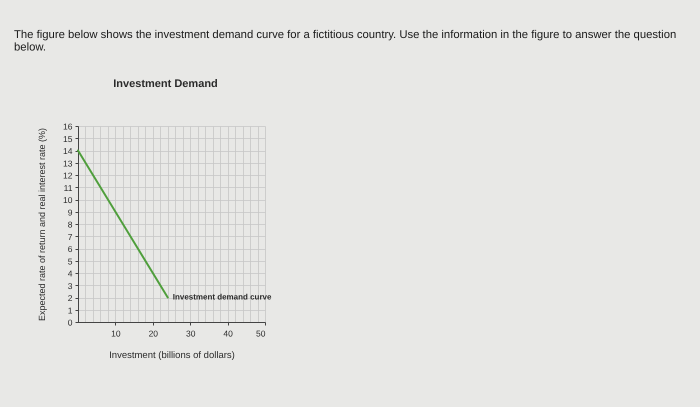 The height and width of the screenshot is (407, 700). I want to click on y-tick-label: 13, so click(68, 163).